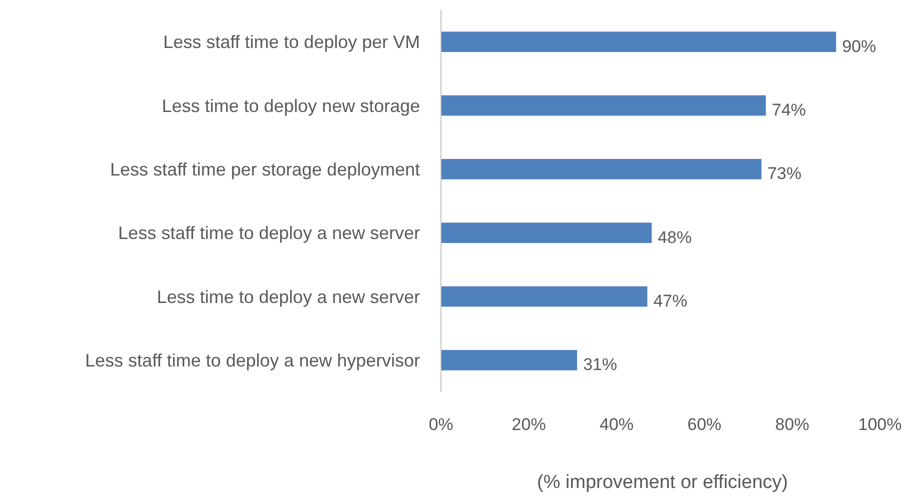  I want to click on data-label: 48%, so click(675, 237).